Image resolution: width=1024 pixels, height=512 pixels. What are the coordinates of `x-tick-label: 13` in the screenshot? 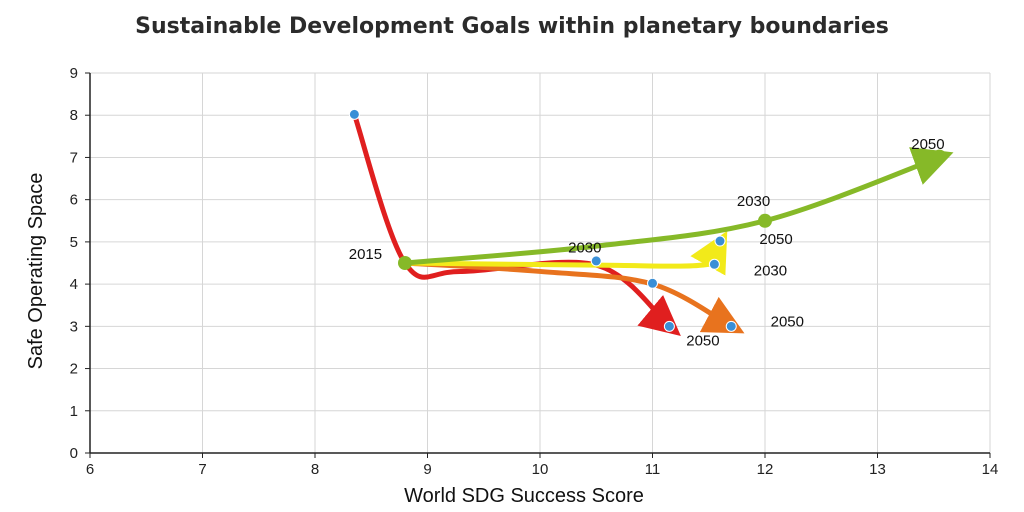 It's located at (877, 469).